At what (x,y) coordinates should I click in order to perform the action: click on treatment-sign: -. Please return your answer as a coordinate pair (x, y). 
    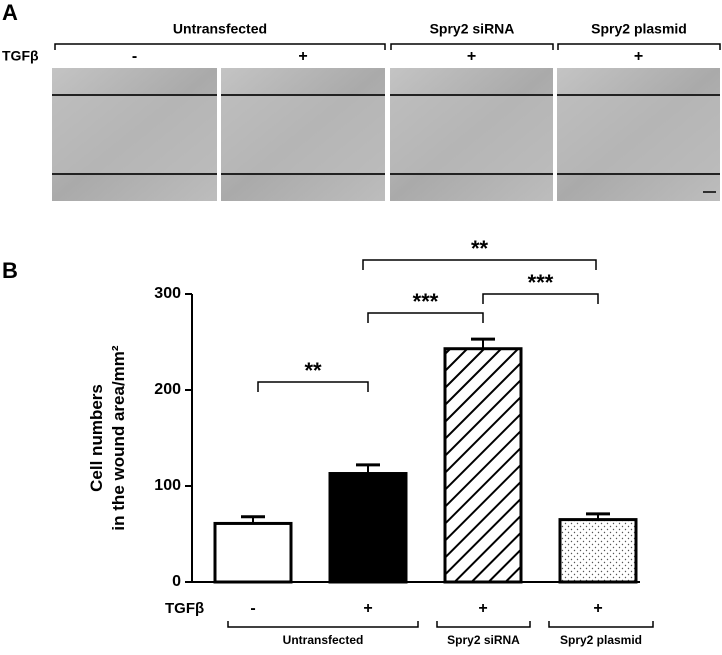
    Looking at the image, I should click on (134, 56).